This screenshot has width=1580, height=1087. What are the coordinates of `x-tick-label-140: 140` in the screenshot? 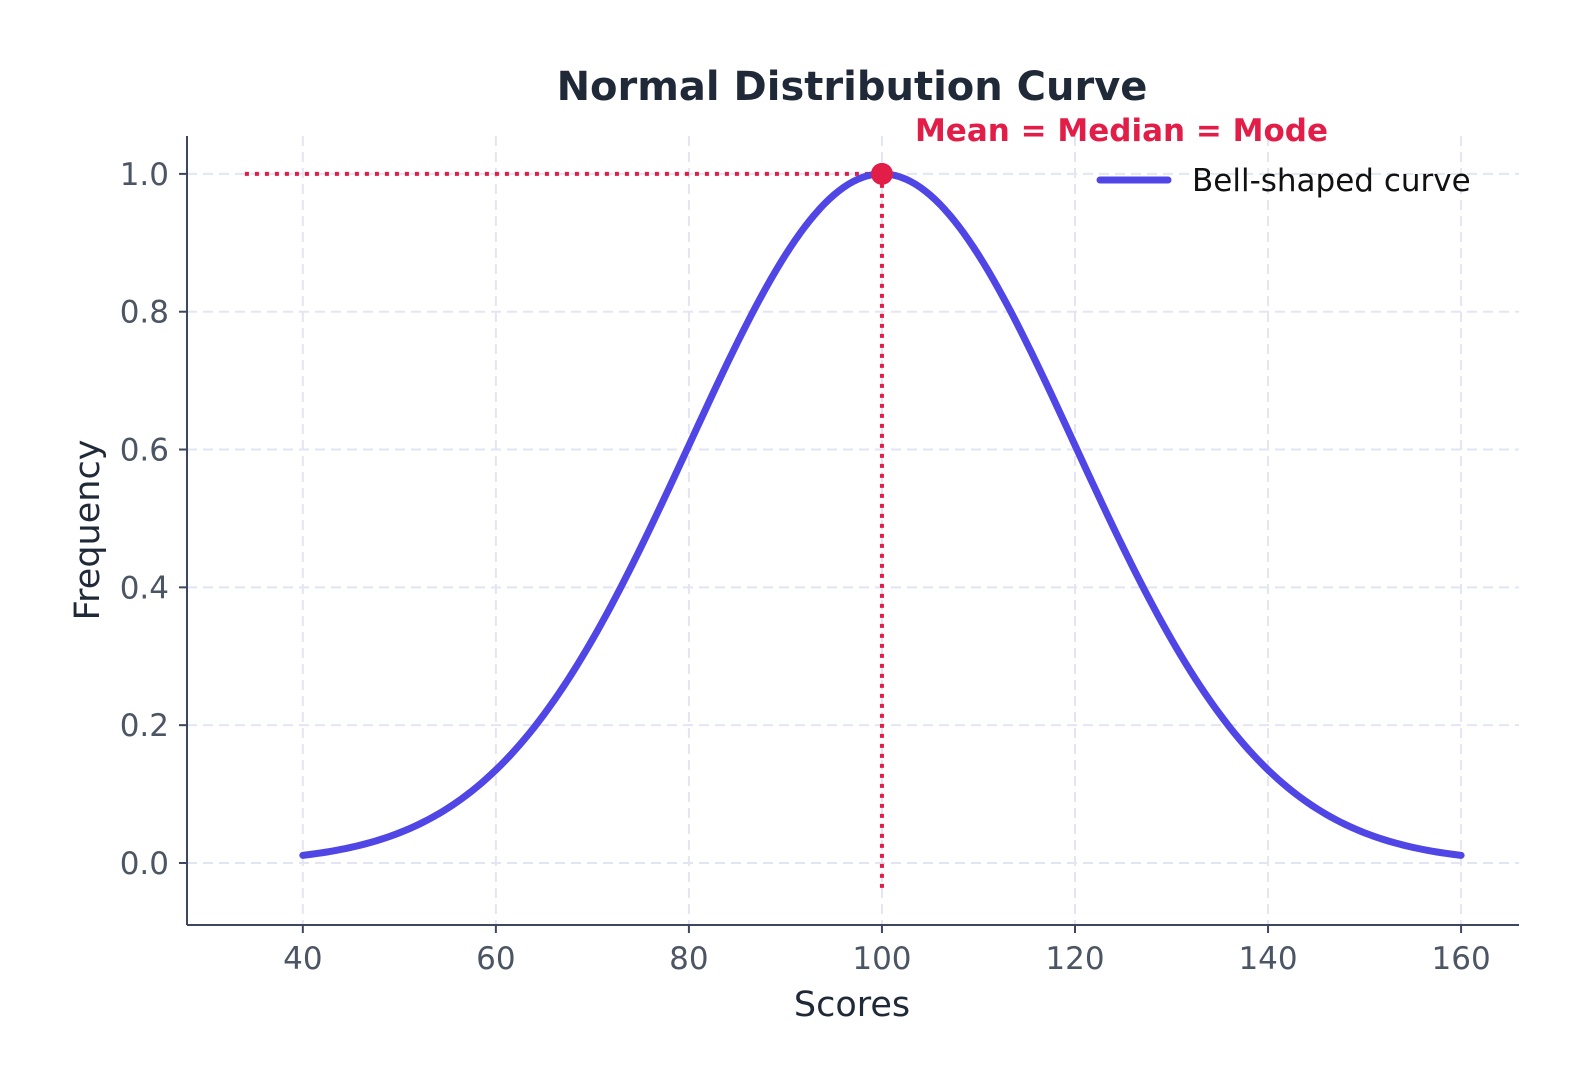 It's located at (1267, 959).